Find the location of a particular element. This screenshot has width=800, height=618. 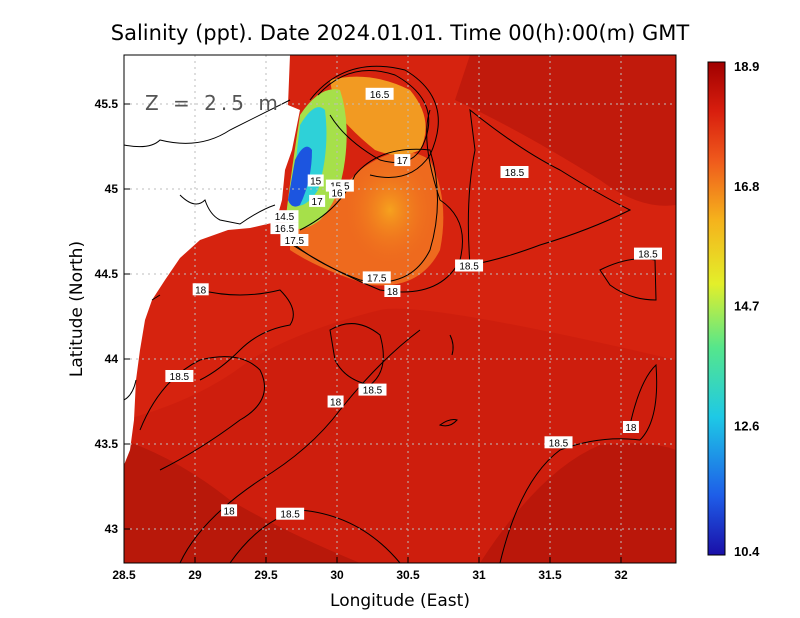

contour-label-text: 15 is located at coordinates (316, 182).